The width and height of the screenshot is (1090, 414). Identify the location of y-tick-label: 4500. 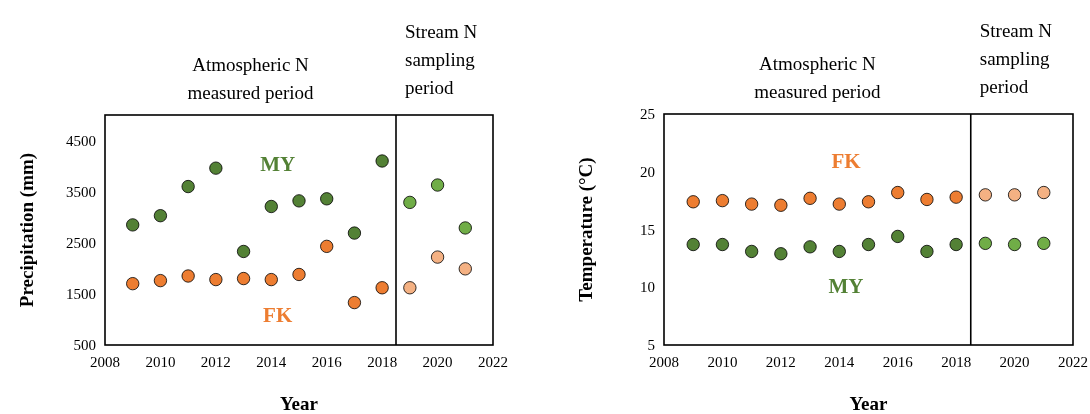
(81, 140).